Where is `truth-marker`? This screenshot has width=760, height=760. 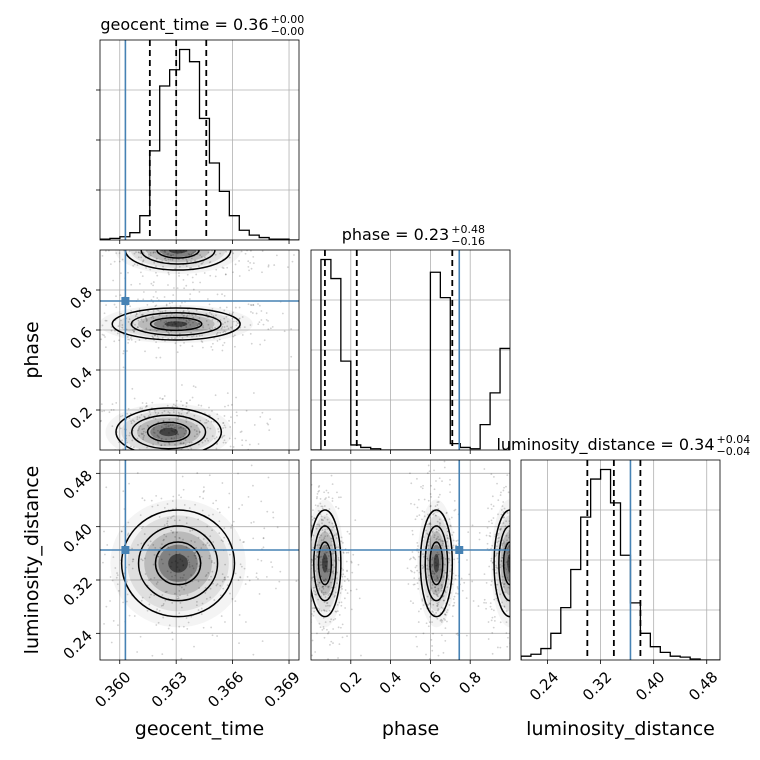 truth-marker is located at coordinates (459, 550).